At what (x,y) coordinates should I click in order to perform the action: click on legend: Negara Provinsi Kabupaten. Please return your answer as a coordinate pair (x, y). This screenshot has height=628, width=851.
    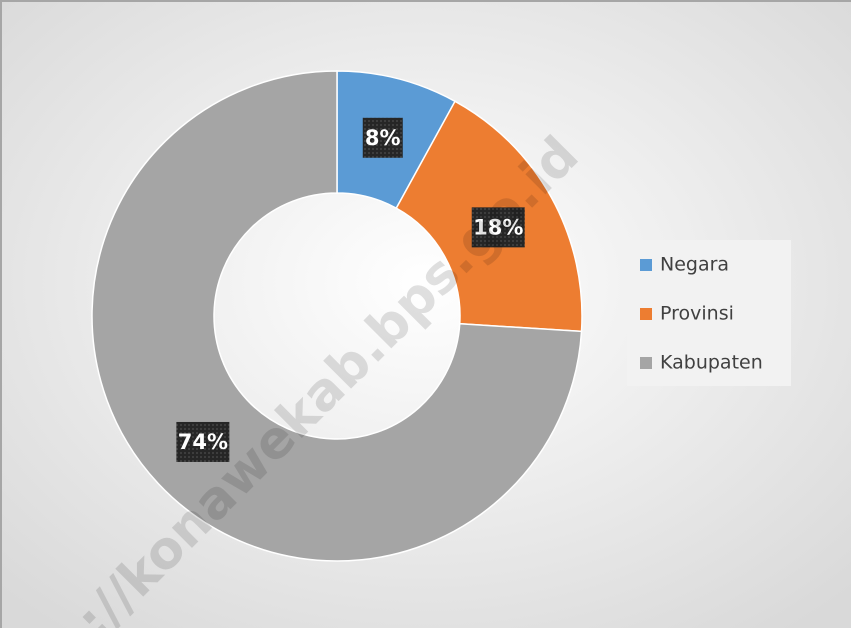
    Looking at the image, I should click on (701, 314).